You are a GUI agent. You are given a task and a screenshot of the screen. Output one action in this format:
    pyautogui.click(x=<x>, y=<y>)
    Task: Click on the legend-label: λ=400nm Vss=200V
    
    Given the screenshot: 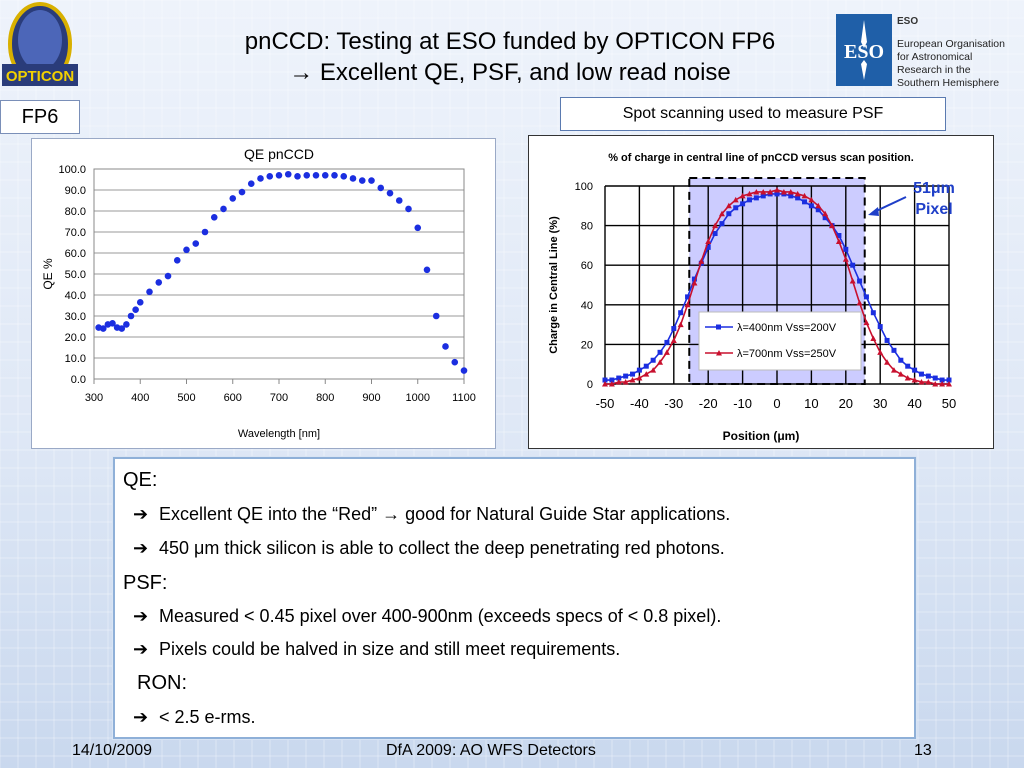 What is the action you would take?
    pyautogui.click(x=787, y=328)
    